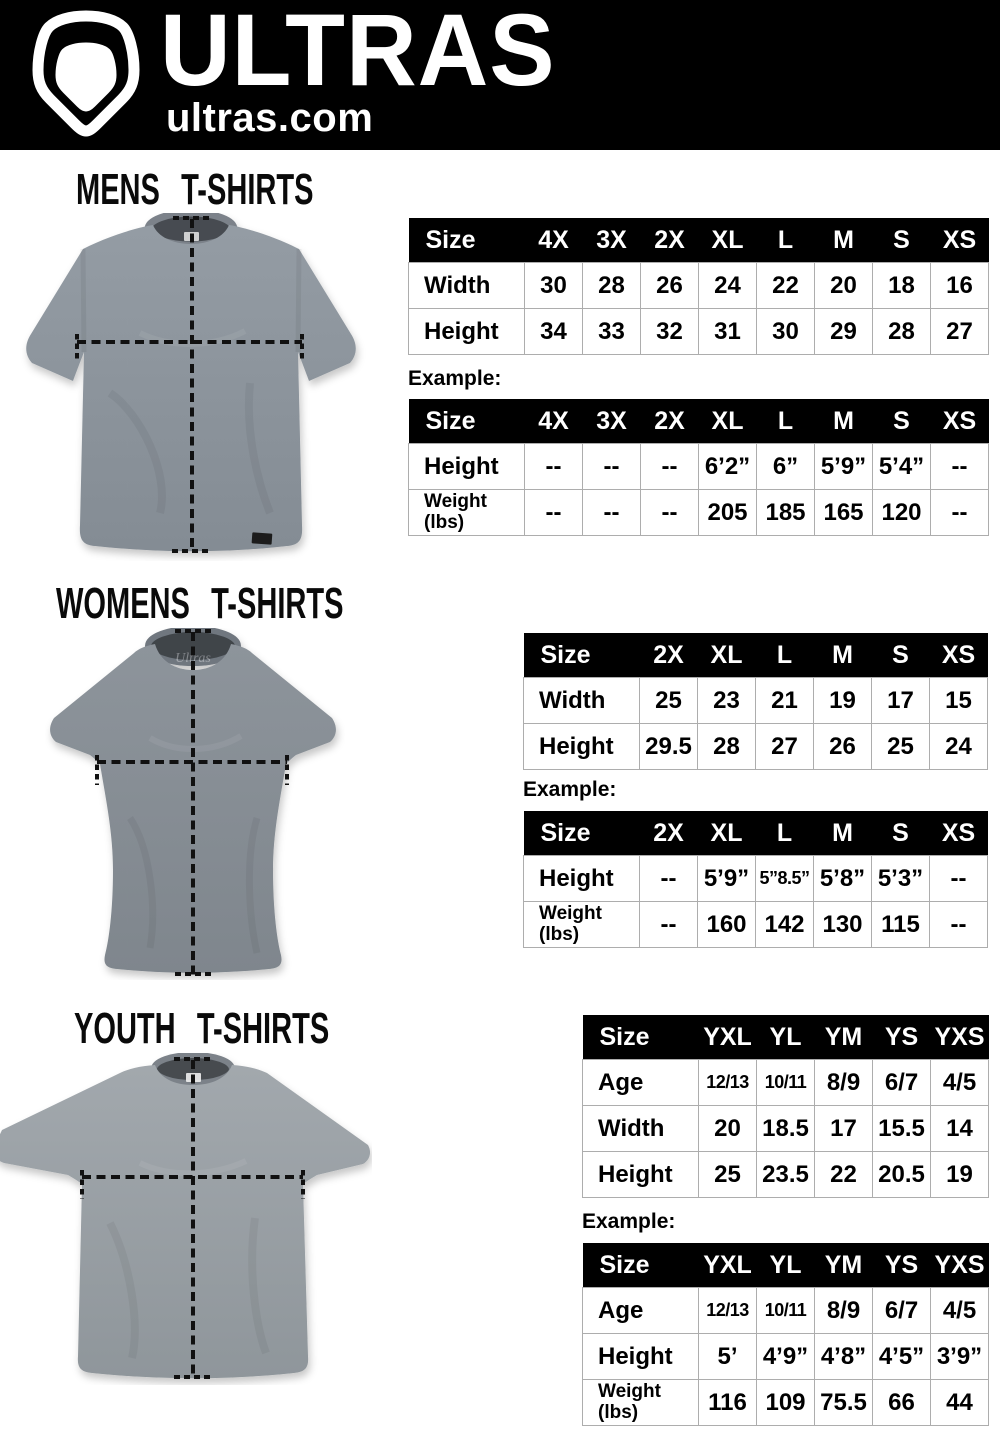 This screenshot has width=1000, height=1444. What do you see at coordinates (785, 1356) in the screenshot?
I see `cell-value: 4’9”` at bounding box center [785, 1356].